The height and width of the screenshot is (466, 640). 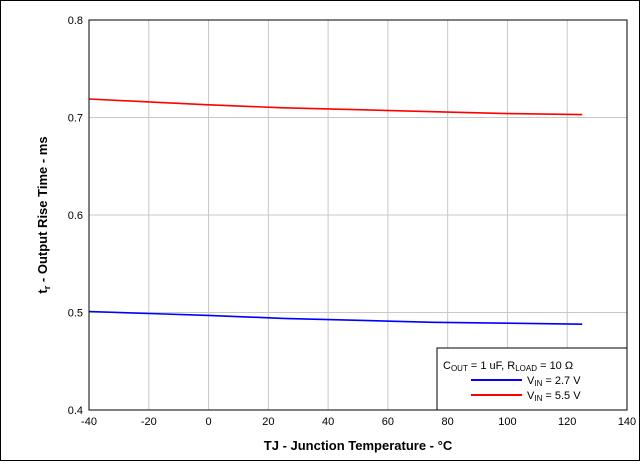 What do you see at coordinates (89, 422) in the screenshot?
I see `x-tick-label: -40` at bounding box center [89, 422].